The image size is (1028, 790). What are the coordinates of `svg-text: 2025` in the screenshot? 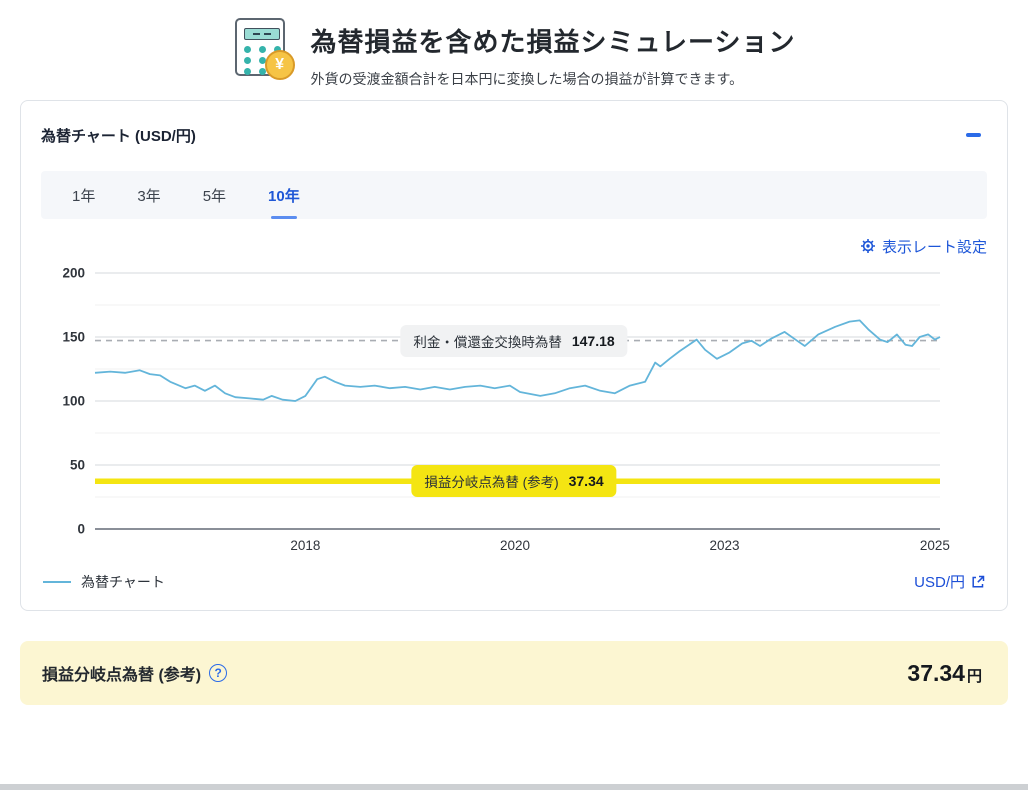 It's located at (935, 545).